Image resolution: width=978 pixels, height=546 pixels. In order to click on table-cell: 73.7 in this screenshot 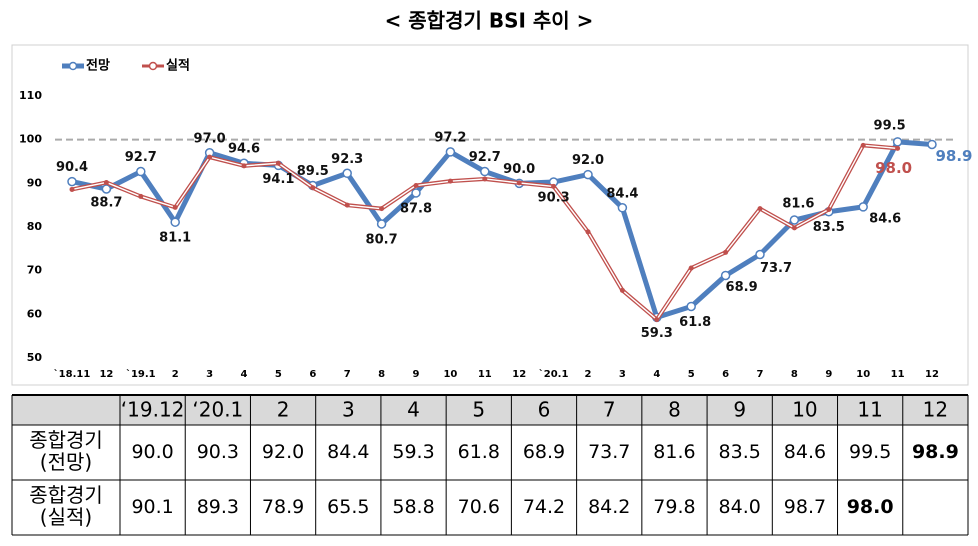, I will do `click(609, 452)`.